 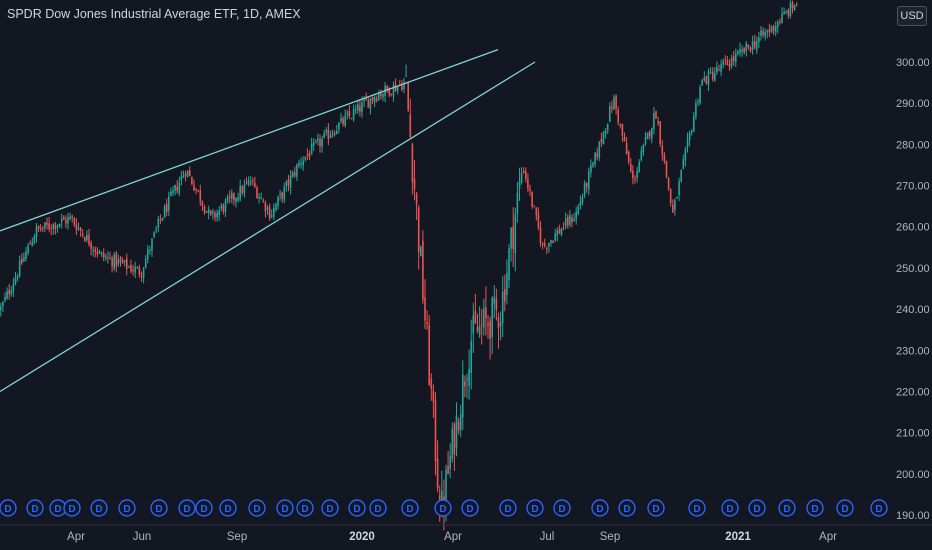 I want to click on price-tick-label: 190.00, so click(x=913, y=516).